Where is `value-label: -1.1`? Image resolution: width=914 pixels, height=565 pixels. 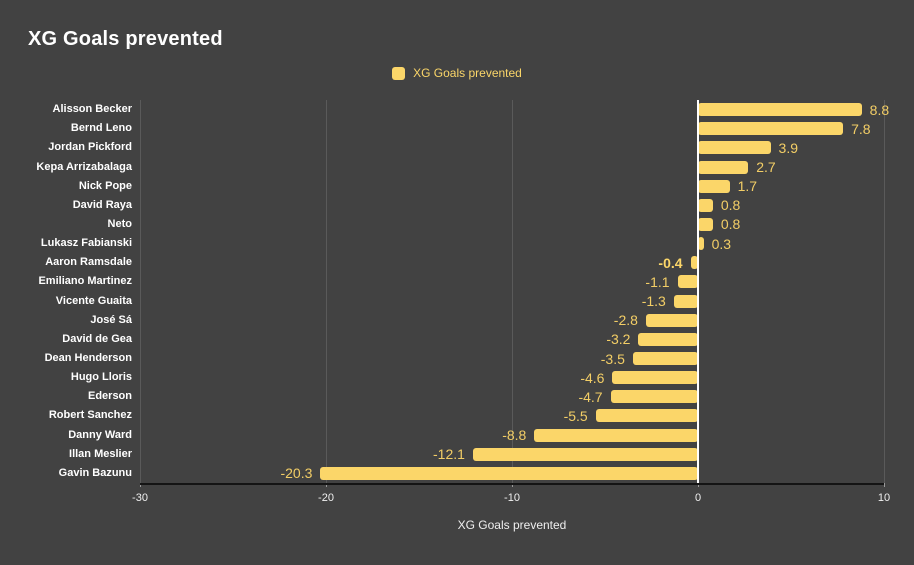
value-label: -1.1 is located at coordinates (657, 281).